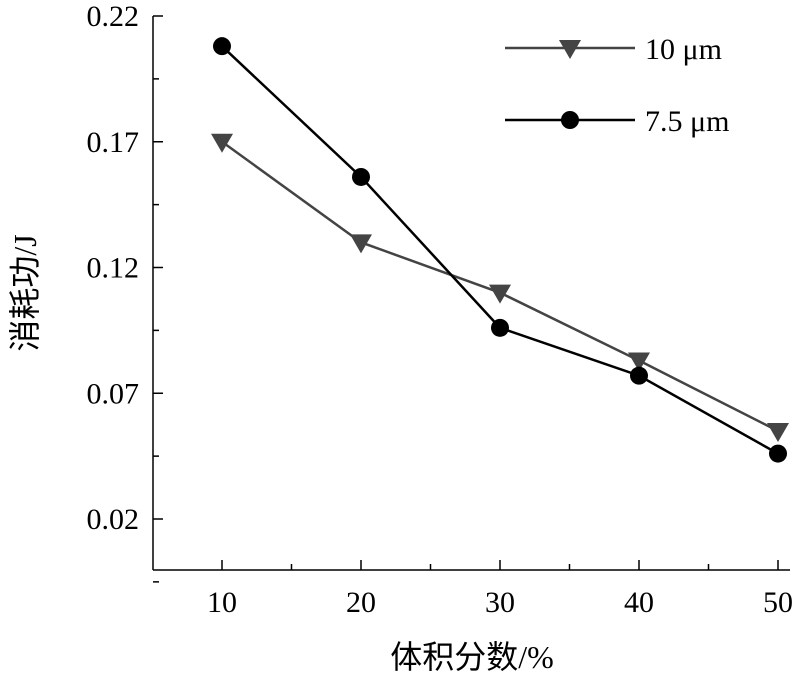 The height and width of the screenshot is (684, 800). Describe the element at coordinates (113, 519) in the screenshot. I see `y-tick-label: 0.02` at that location.